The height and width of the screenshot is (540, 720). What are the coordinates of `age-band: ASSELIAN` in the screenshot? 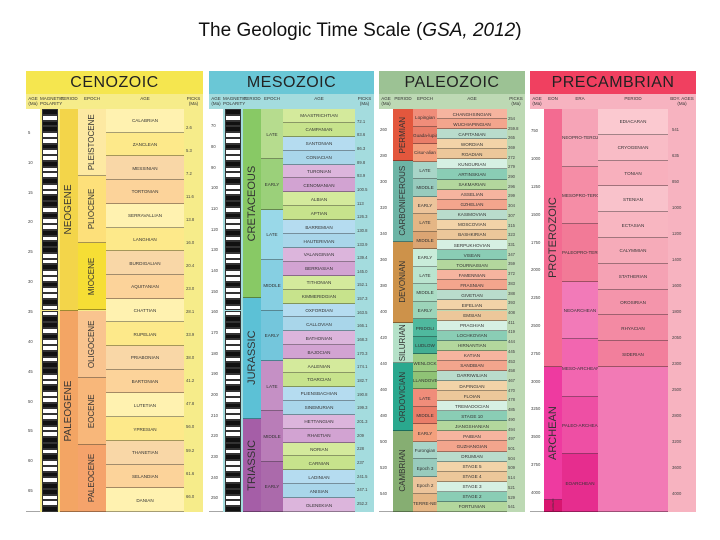 It's located at (472, 194).